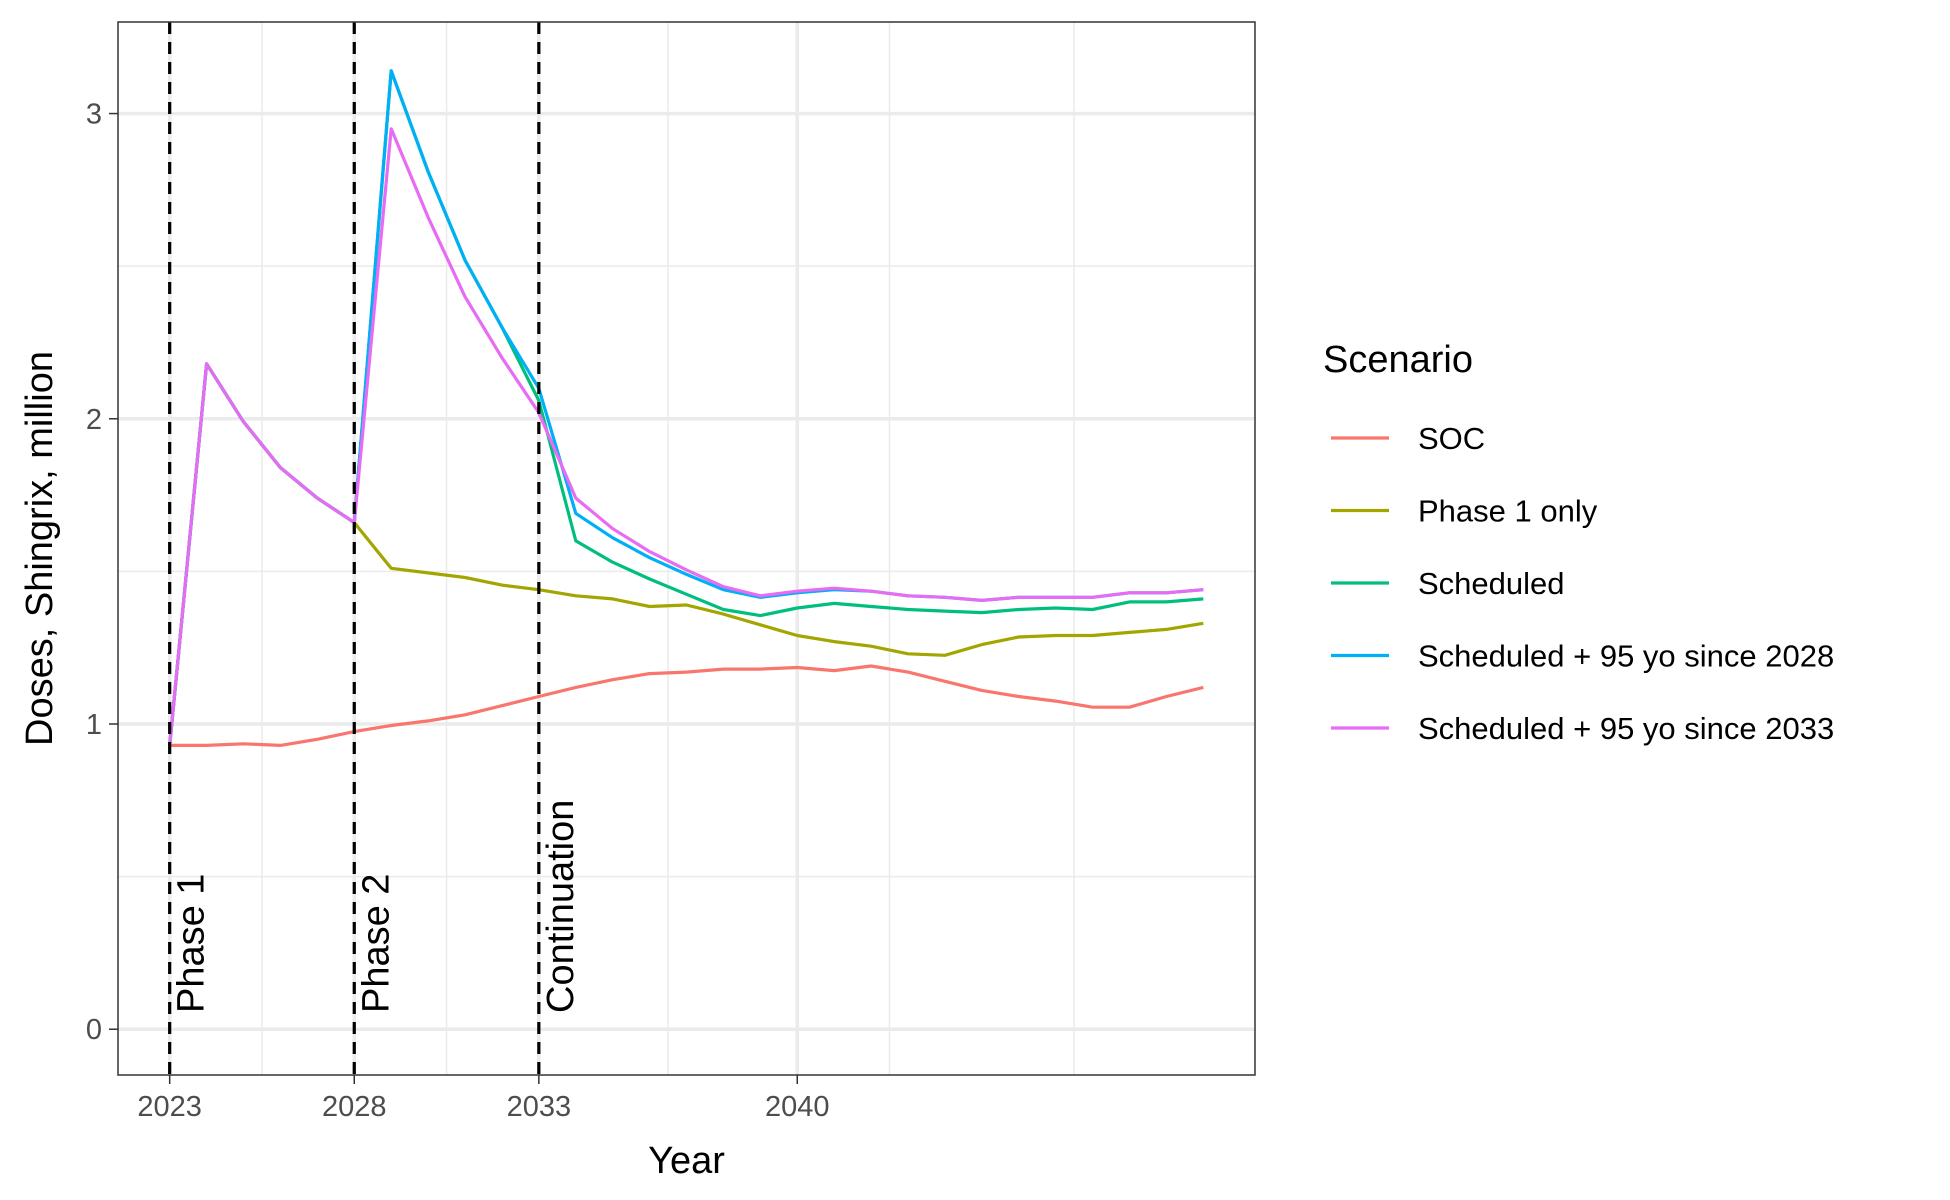 This screenshot has height=1200, width=1950. What do you see at coordinates (1626, 728) in the screenshot?
I see `legend-label: Scheduled + 95 yo since 2033` at bounding box center [1626, 728].